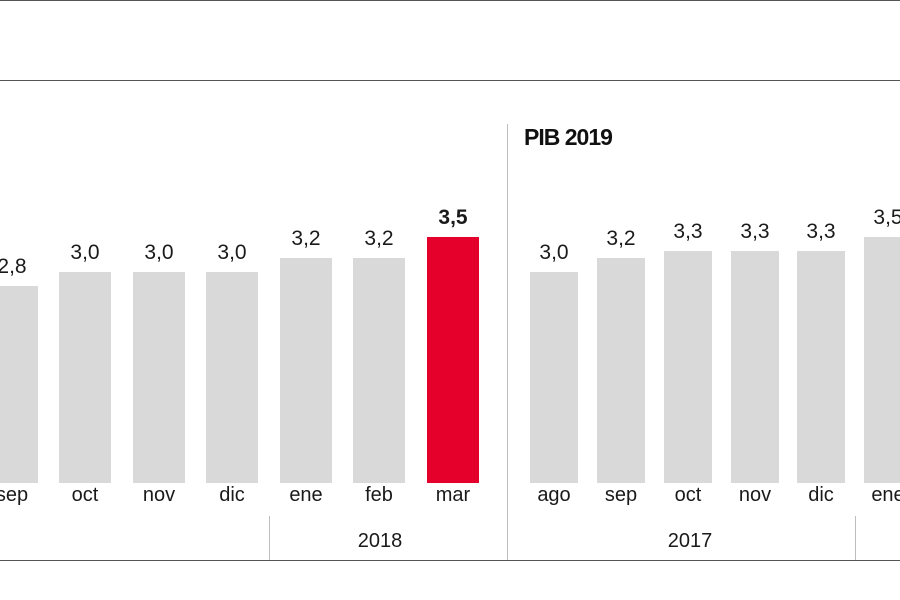  What do you see at coordinates (85, 253) in the screenshot?
I see `value-label-oct: 3,0` at bounding box center [85, 253].